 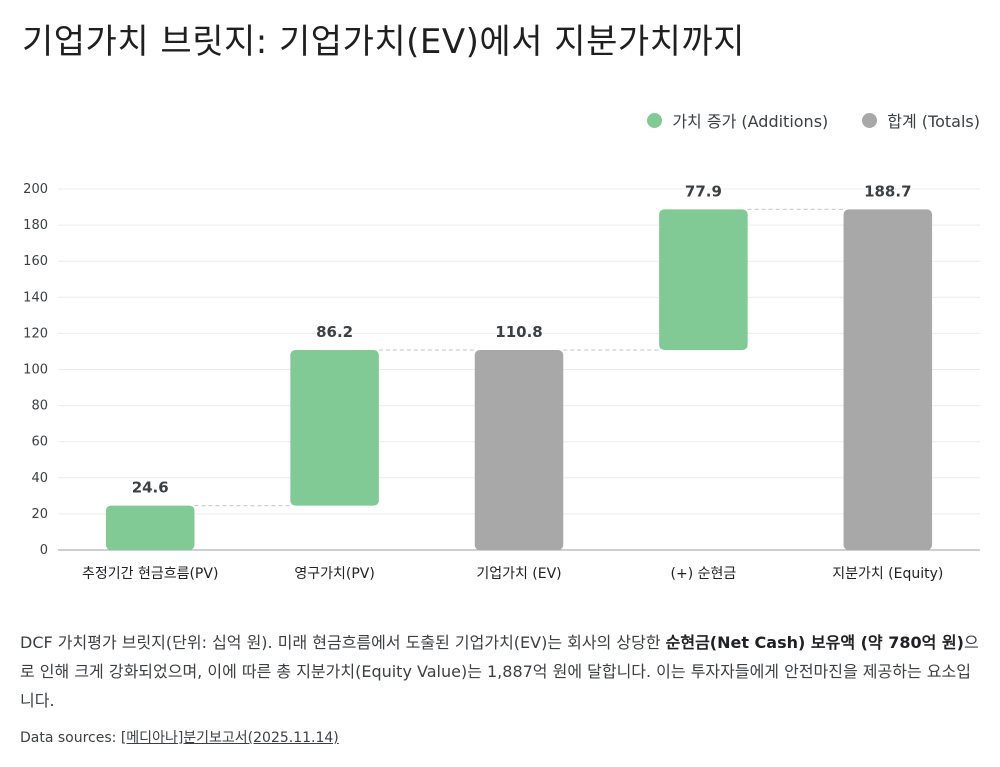 I want to click on legend-label-totals: 합계 (Totals), so click(x=933, y=121).